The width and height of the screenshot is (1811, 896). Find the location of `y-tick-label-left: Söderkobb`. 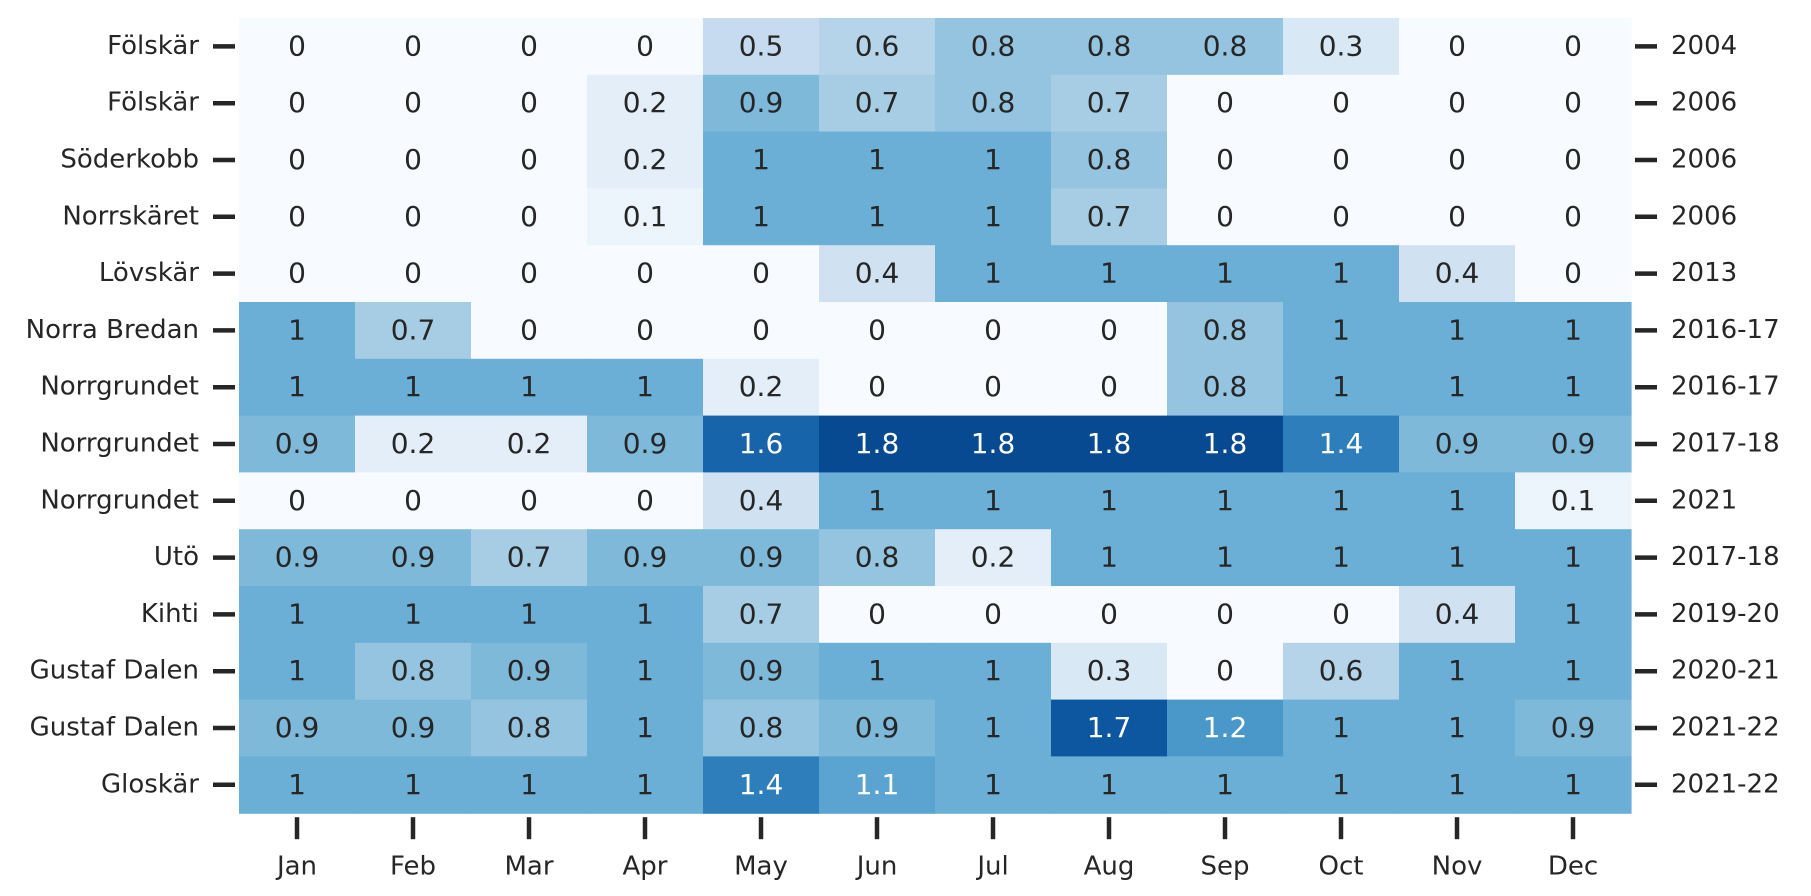

y-tick-label-left: Söderkobb is located at coordinates (129, 160).